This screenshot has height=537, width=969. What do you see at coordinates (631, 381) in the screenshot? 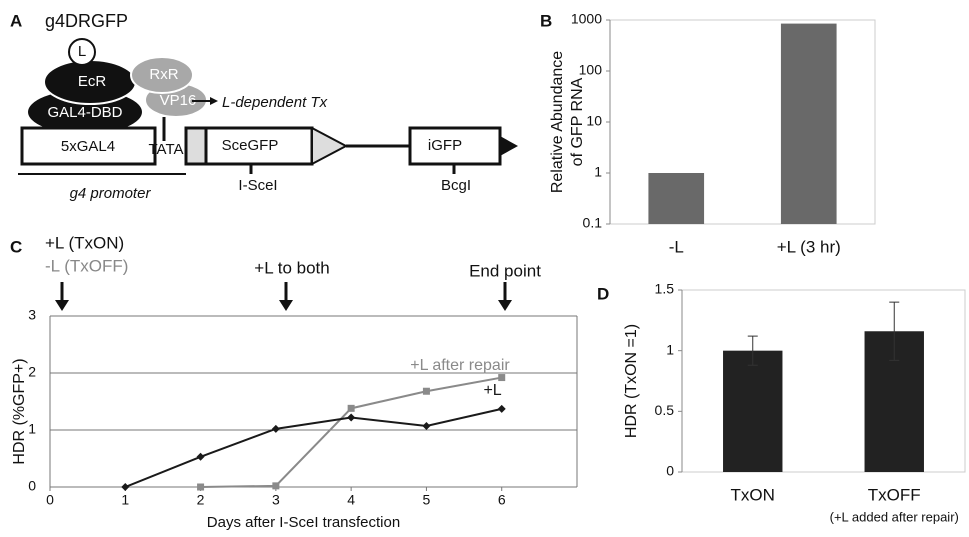
I see `y-axis-label: HDR (TxON =1)` at bounding box center [631, 381].